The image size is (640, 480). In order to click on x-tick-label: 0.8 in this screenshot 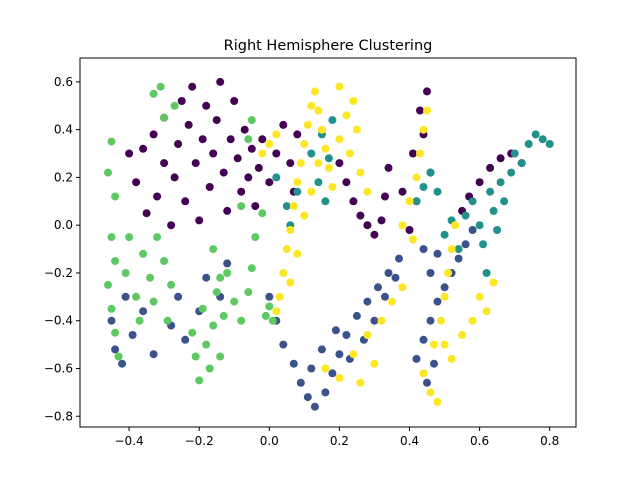, I will do `click(549, 441)`.